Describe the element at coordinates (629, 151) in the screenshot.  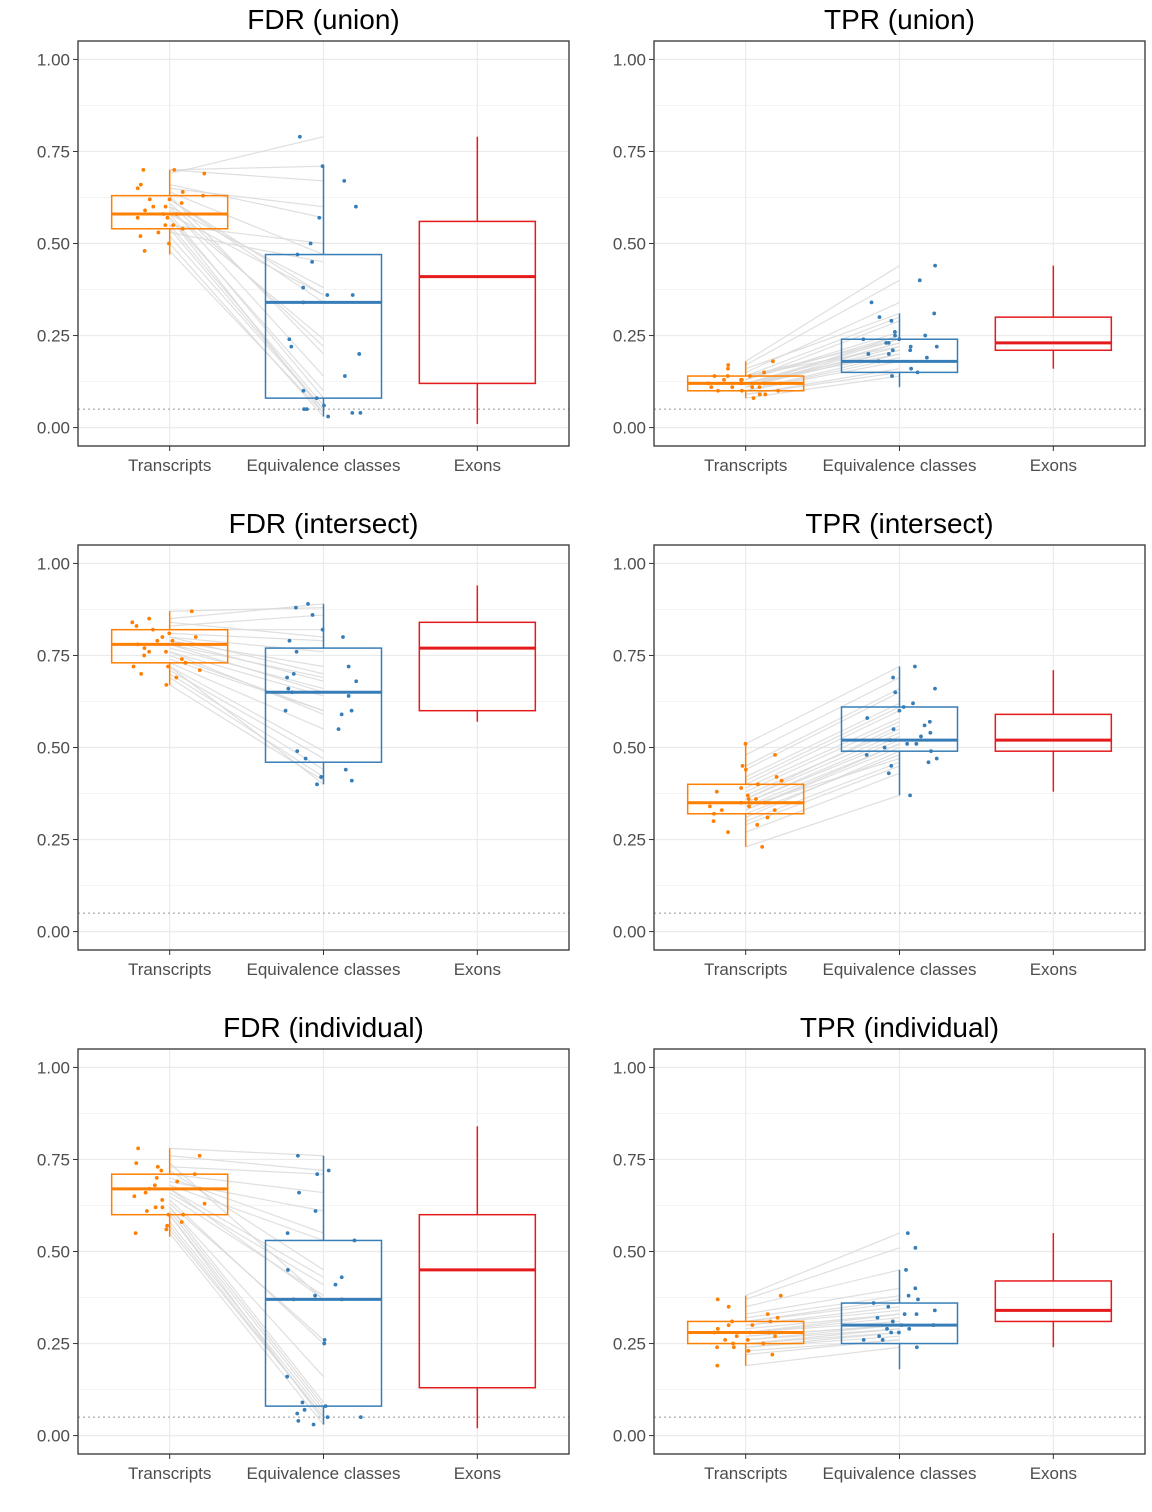
I see `y-tick-label: 0.75` at that location.